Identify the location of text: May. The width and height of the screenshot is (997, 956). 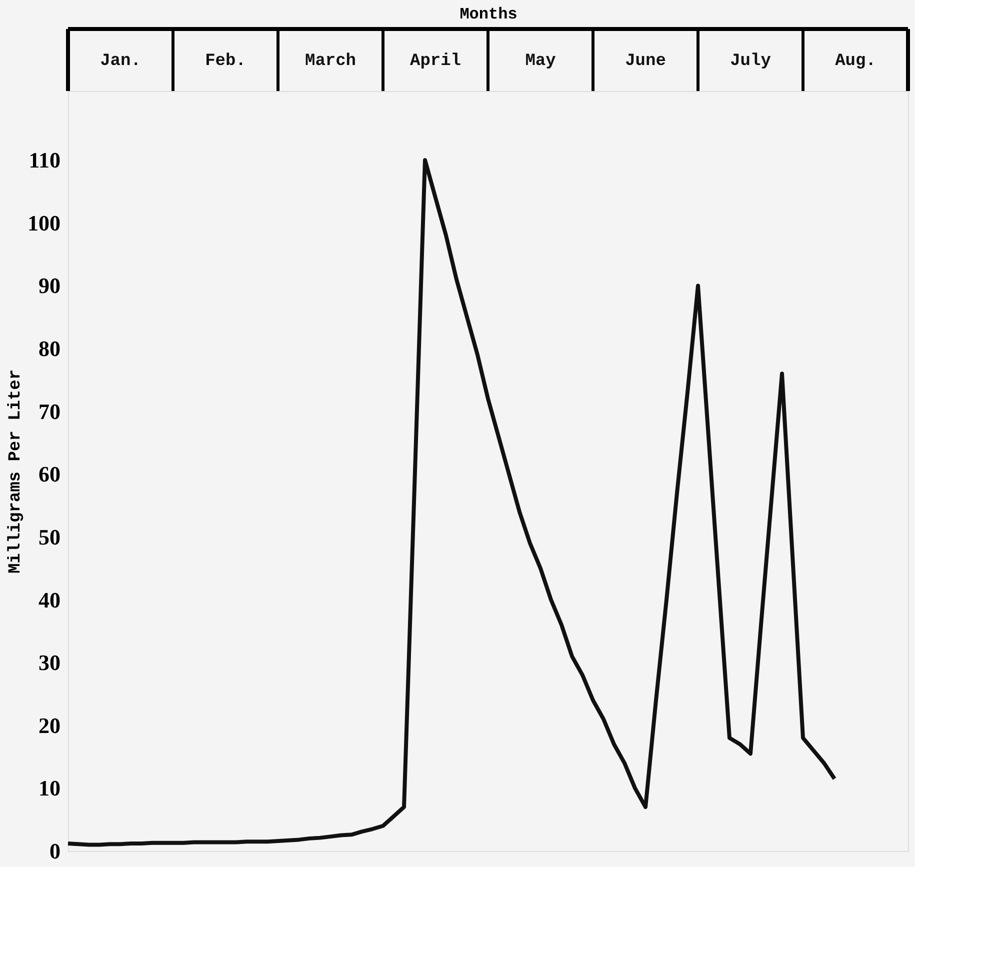
(540, 61).